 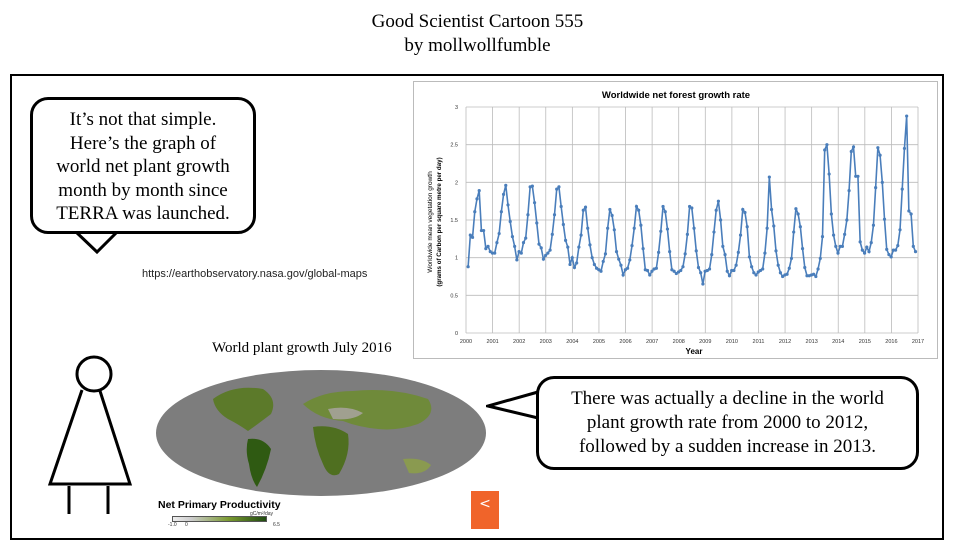 I want to click on y-tick-label: 1, so click(x=456, y=259).